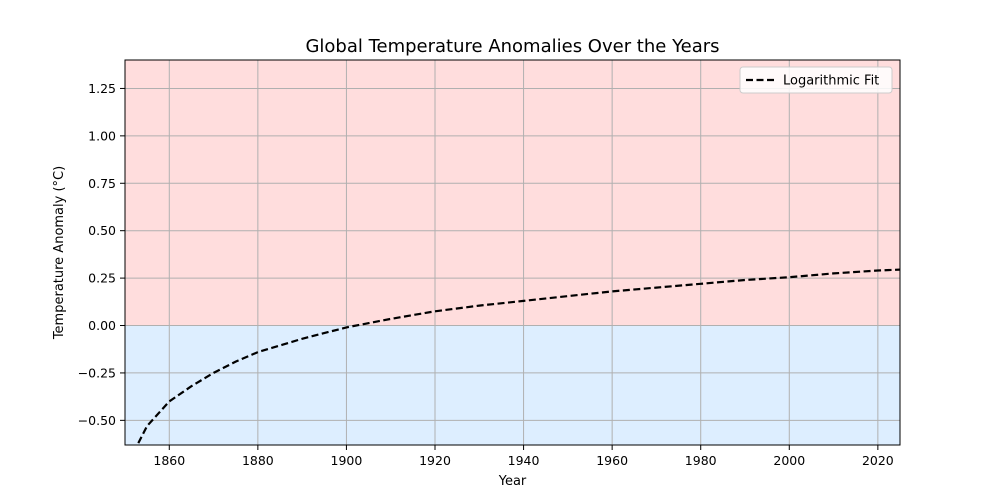 This screenshot has width=1000, height=500. What do you see at coordinates (701, 460) in the screenshot?
I see `x-tick-label-6: 1980` at bounding box center [701, 460].